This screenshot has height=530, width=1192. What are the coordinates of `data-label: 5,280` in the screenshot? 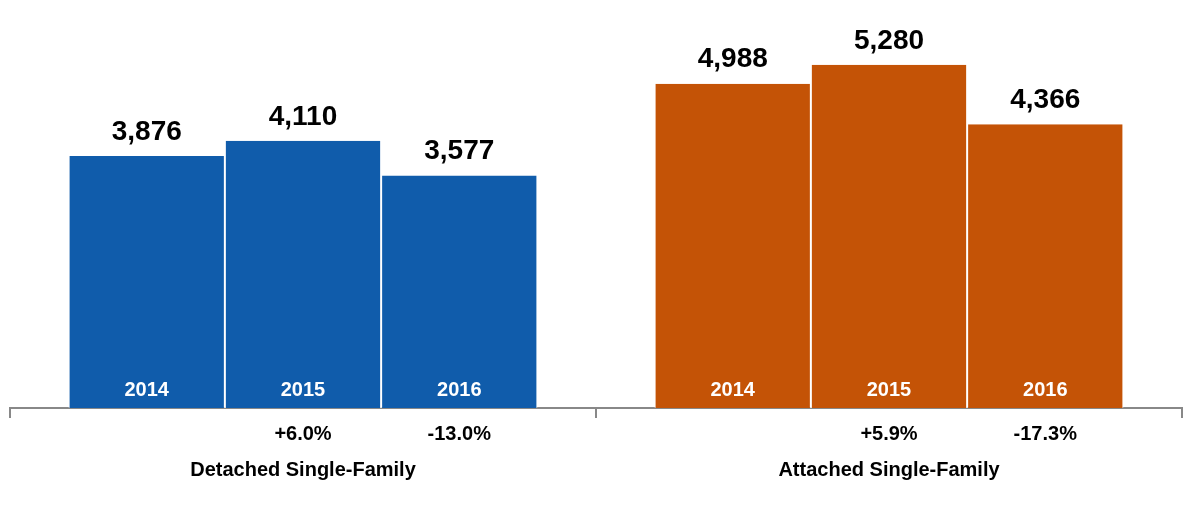 It's located at (889, 39).